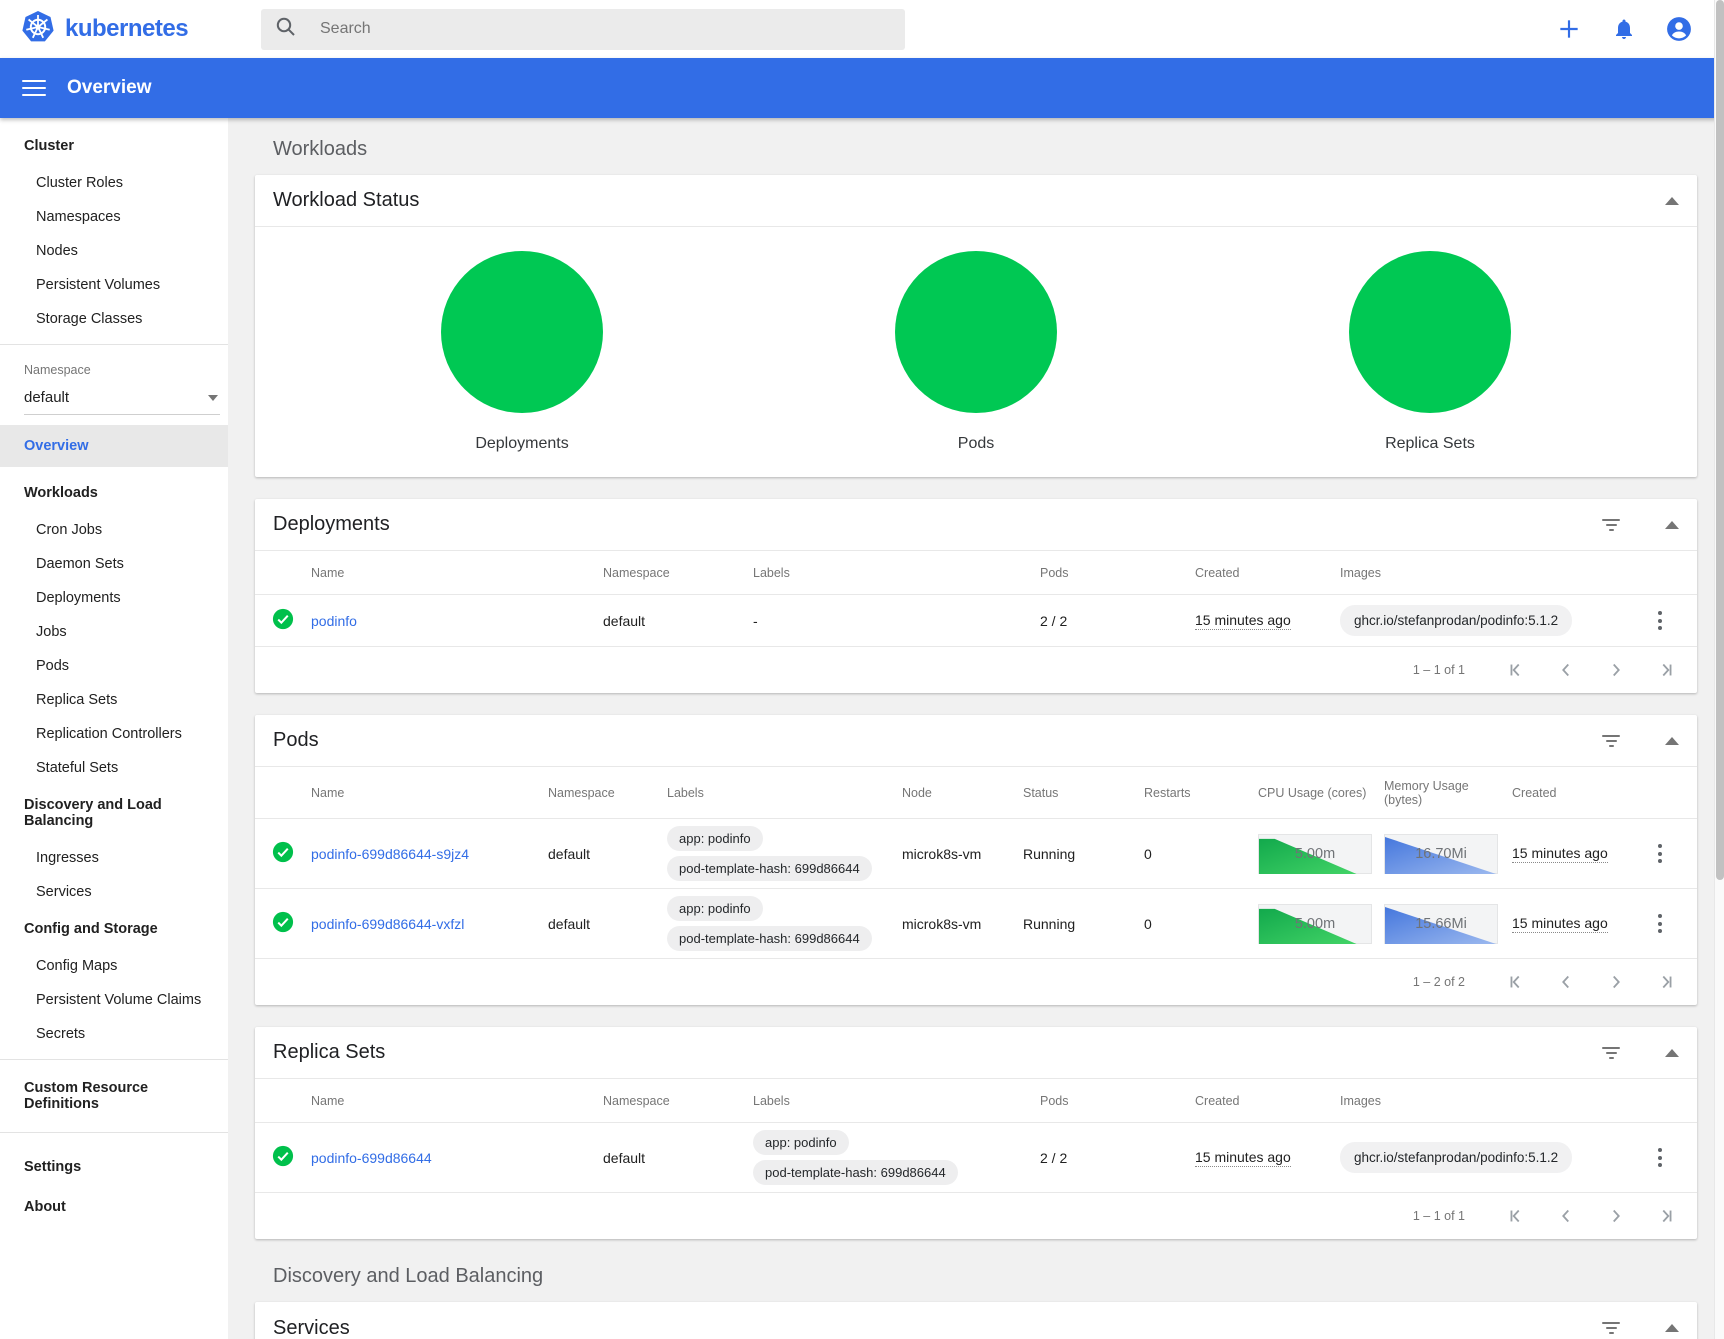 The width and height of the screenshot is (1724, 1339). What do you see at coordinates (98, 285) in the screenshot?
I see `sidebar-item-persistent-volumes: Persistent Volumes` at bounding box center [98, 285].